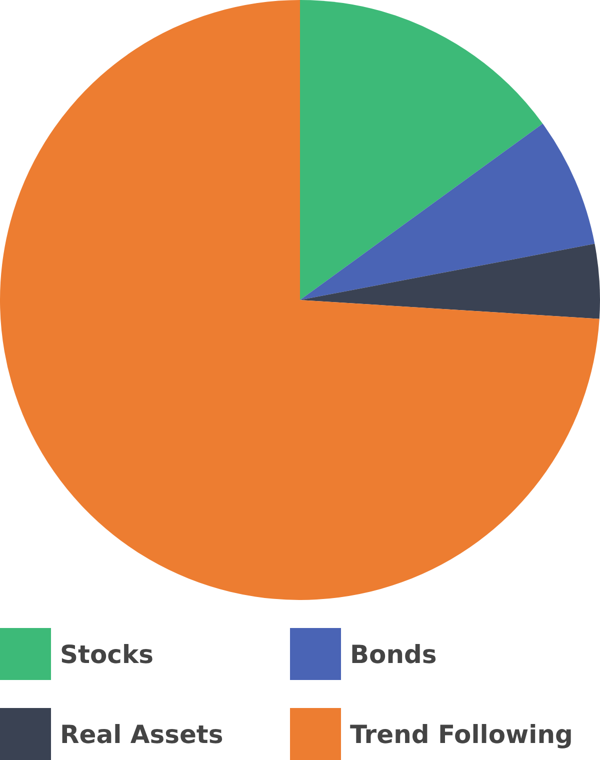  Describe the element at coordinates (107, 654) in the screenshot. I see `legend-label: Stocks` at that location.